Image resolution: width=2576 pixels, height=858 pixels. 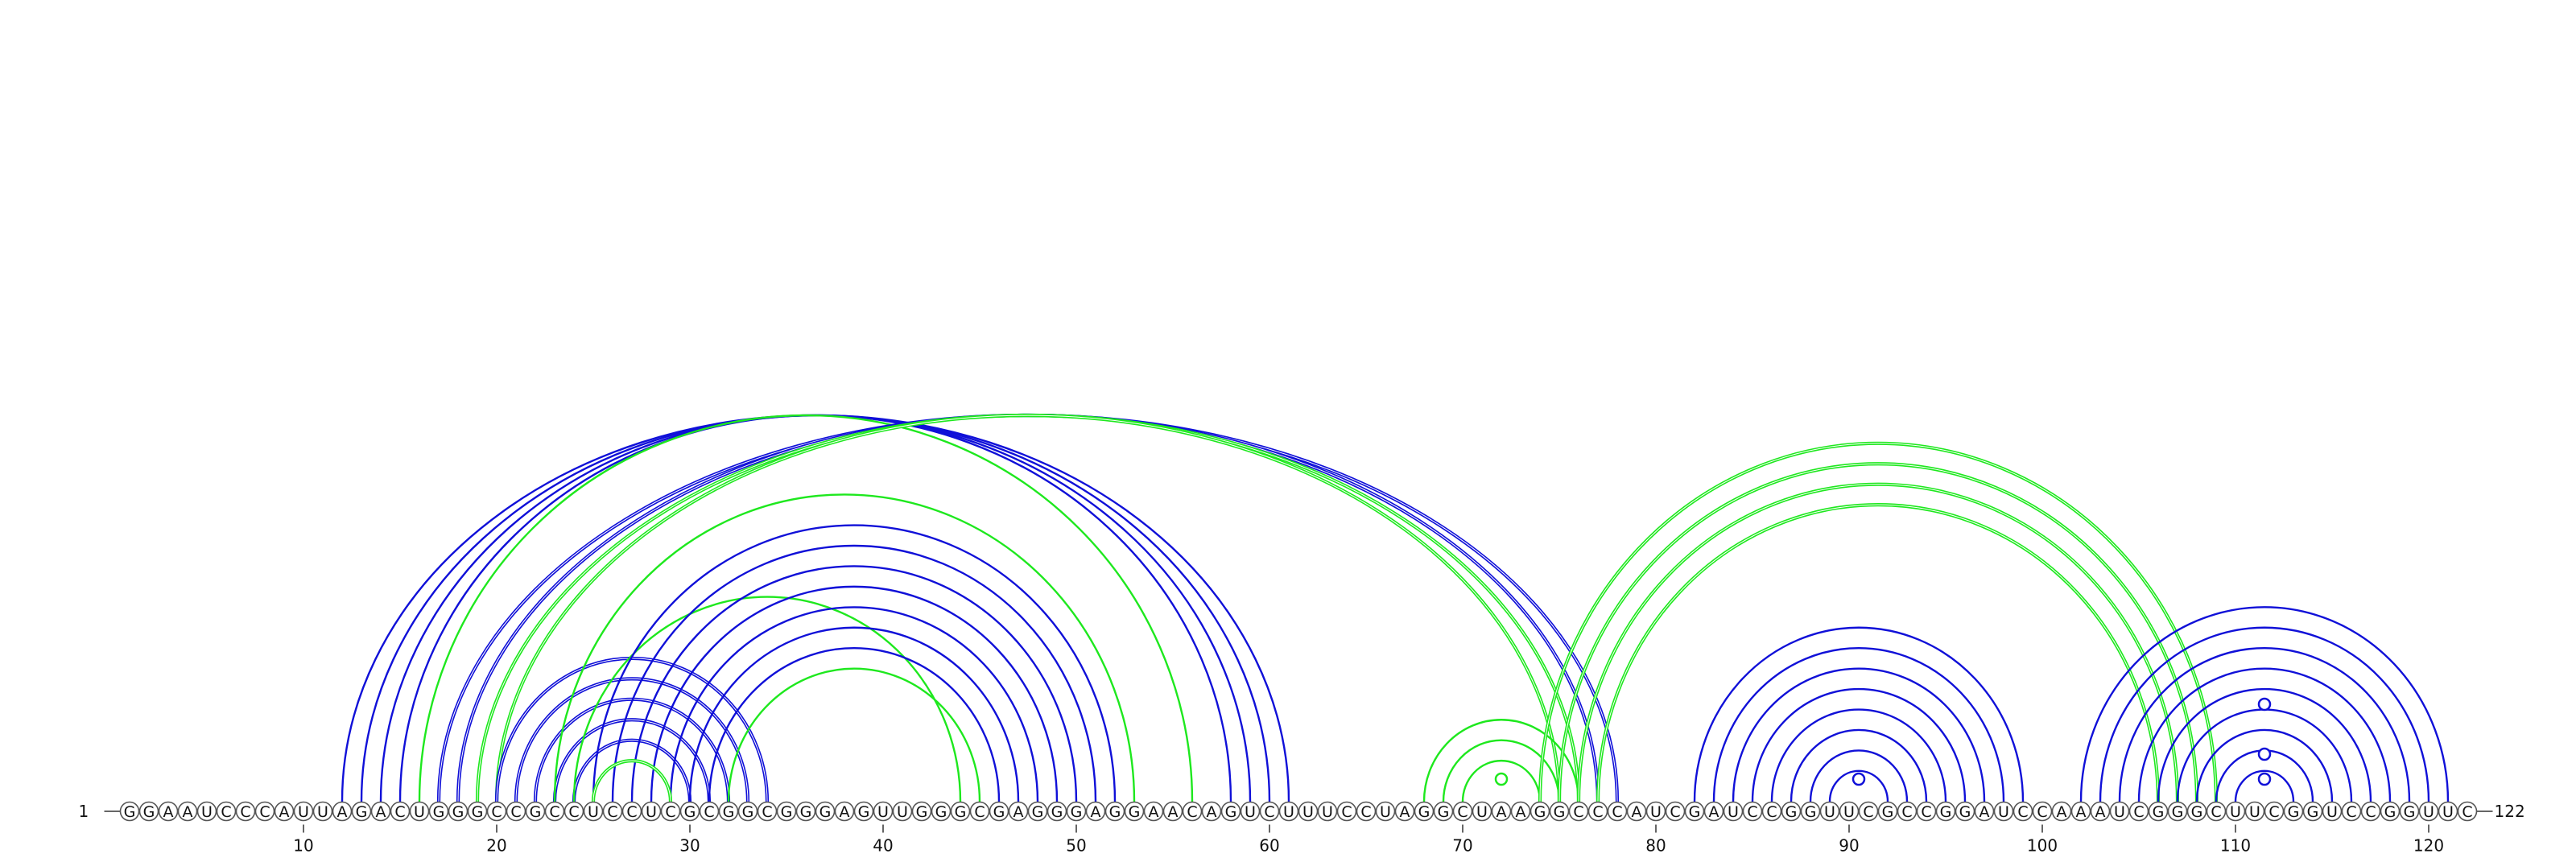 What do you see at coordinates (1849, 846) in the screenshot?
I see `tick-label-90: 90` at bounding box center [1849, 846].